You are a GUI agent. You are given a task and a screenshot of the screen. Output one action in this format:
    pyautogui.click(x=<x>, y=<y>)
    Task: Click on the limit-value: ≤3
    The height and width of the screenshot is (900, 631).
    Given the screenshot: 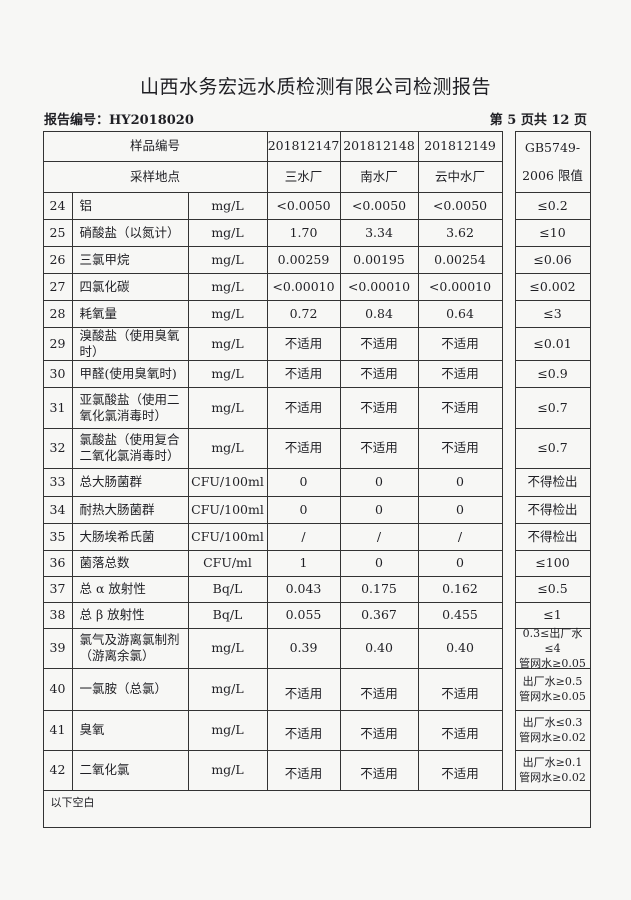 What is the action you would take?
    pyautogui.click(x=552, y=313)
    